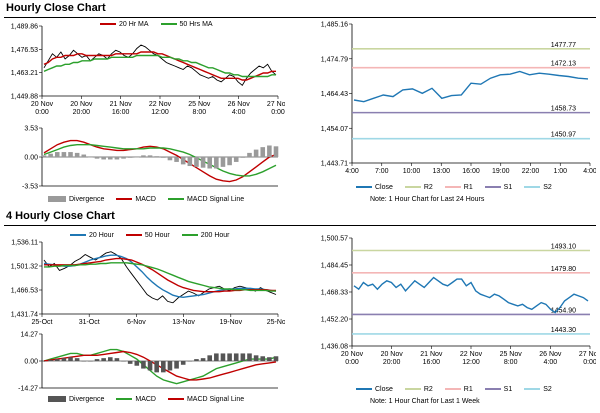  I want to click on legend-item-50hour: 50 Hour, so click(147, 235).